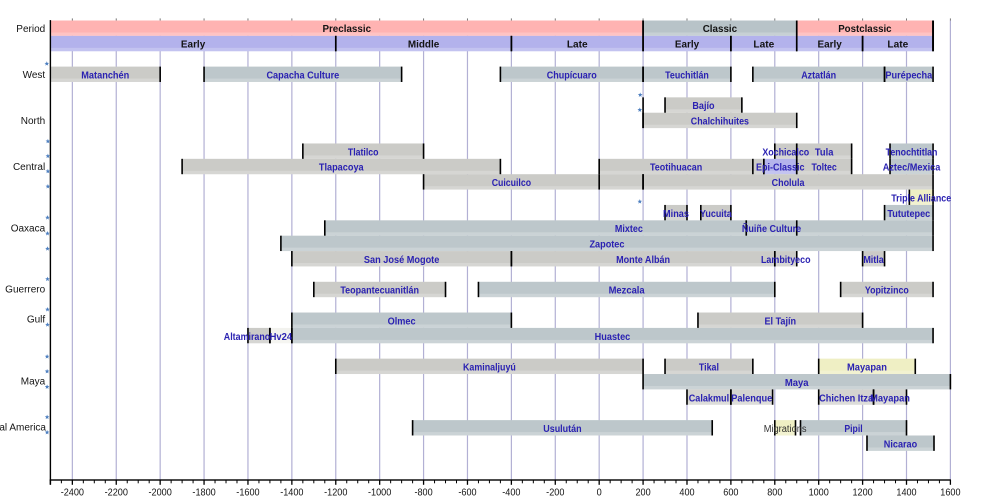 This screenshot has width=1000, height=500. Describe the element at coordinates (402, 260) in the screenshot. I see `svg-text: San José Mogote` at that location.